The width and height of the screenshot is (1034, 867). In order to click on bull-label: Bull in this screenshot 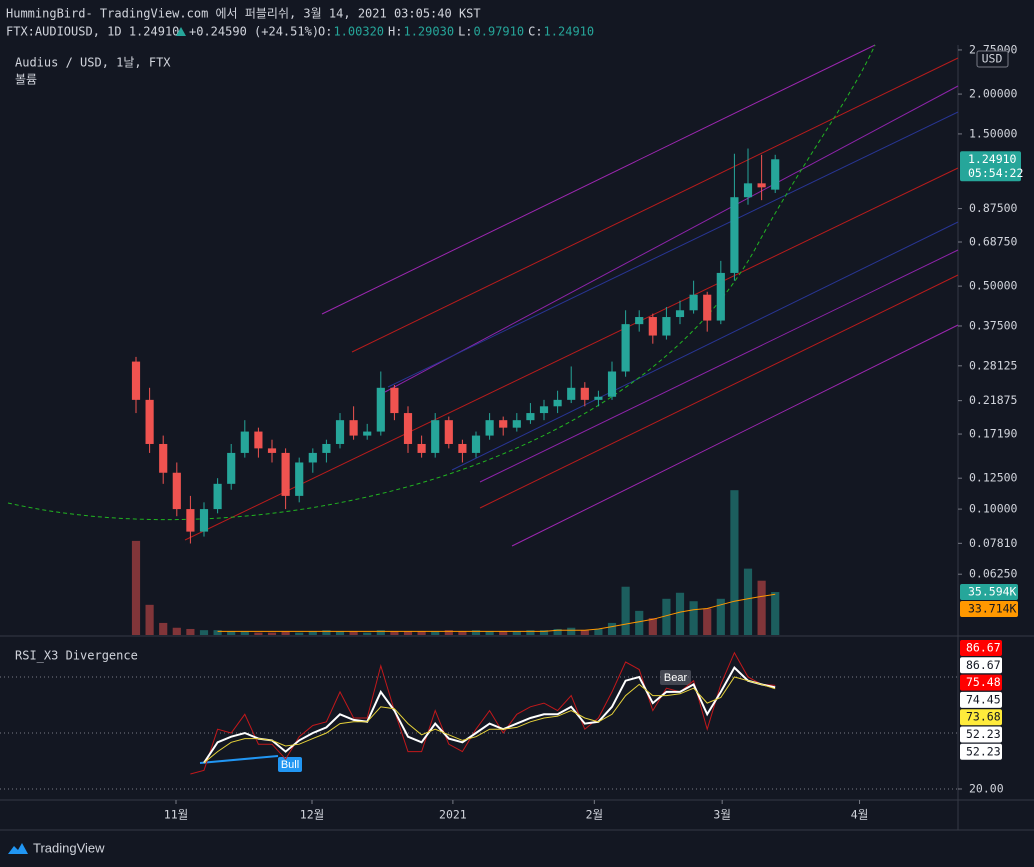, I will do `click(290, 765)`.